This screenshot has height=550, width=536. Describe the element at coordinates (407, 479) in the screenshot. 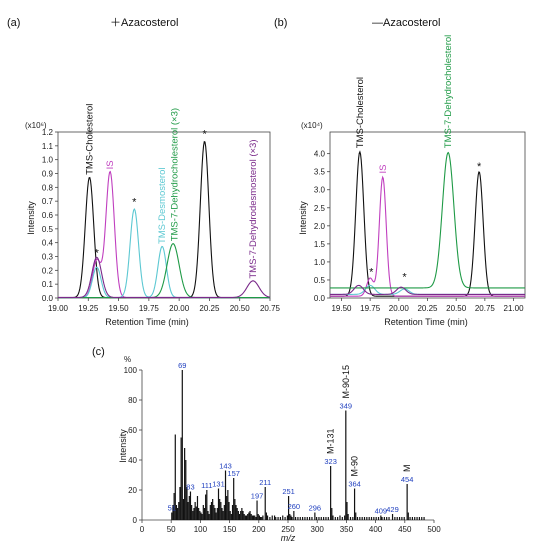

I see `mz-peak-label: 454` at that location.